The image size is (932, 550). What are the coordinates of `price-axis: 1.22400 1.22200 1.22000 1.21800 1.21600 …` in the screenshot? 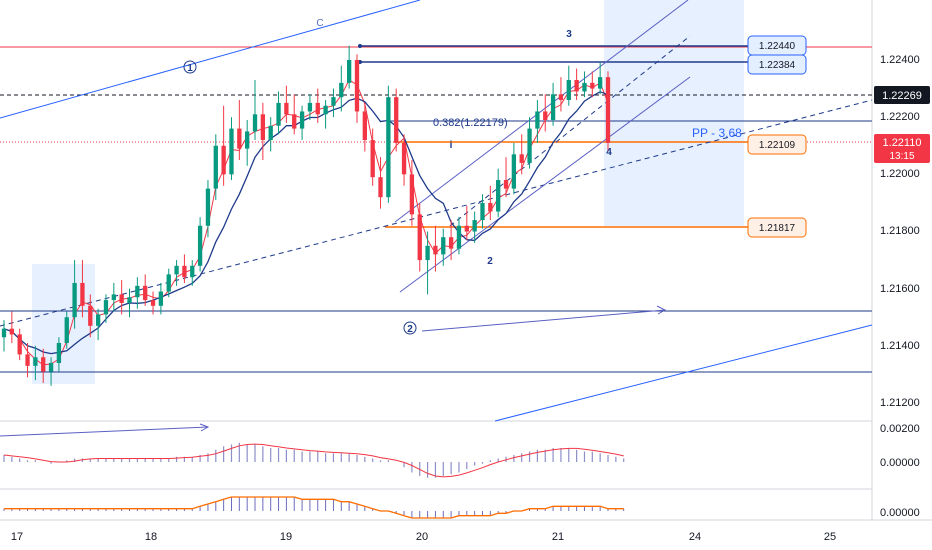 It's located at (900, 286).